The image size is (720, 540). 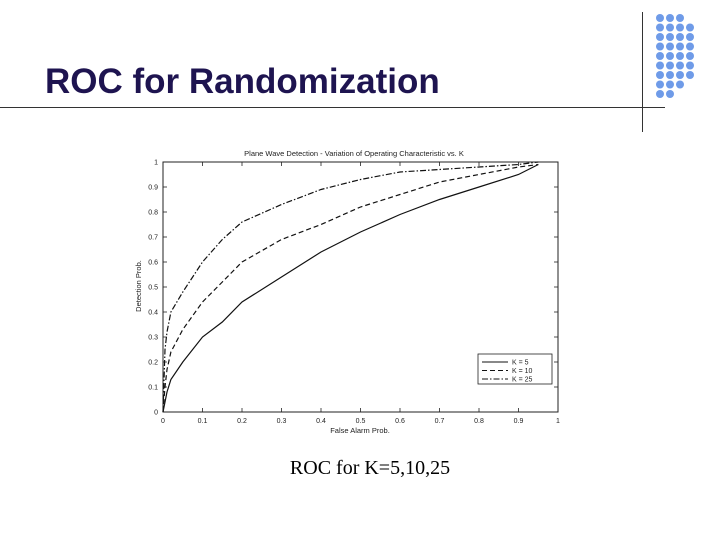 I want to click on x-tick-label: 0, so click(x=163, y=421).